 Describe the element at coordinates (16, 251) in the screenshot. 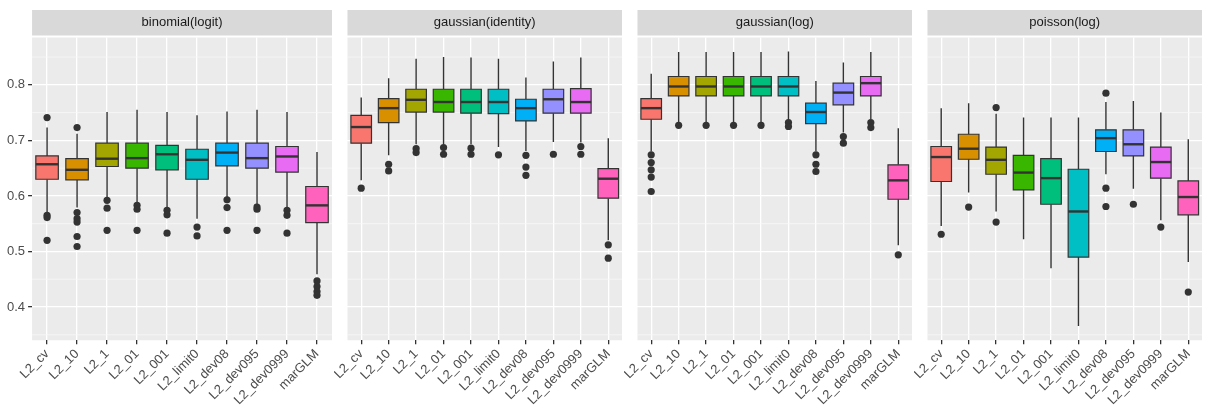

I see `y-tick-label: 0.5` at that location.